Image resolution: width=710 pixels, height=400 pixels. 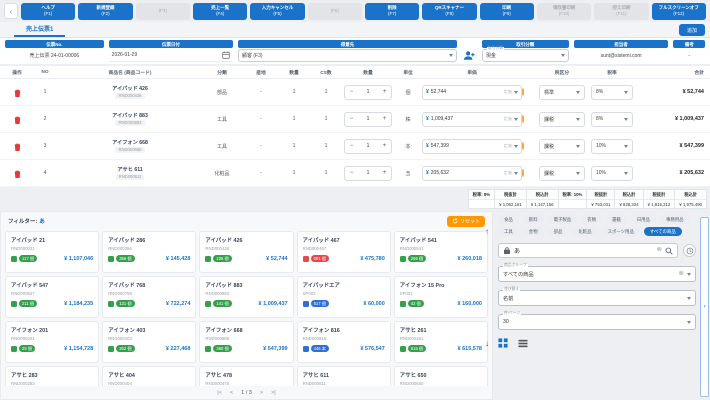 I want to click on category-chip: 日用品, so click(x=643, y=219).